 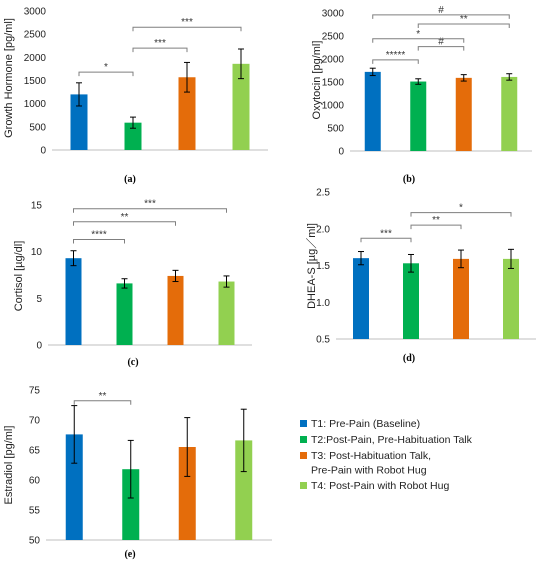 I want to click on legend-swatch-t4, so click(x=303, y=485).